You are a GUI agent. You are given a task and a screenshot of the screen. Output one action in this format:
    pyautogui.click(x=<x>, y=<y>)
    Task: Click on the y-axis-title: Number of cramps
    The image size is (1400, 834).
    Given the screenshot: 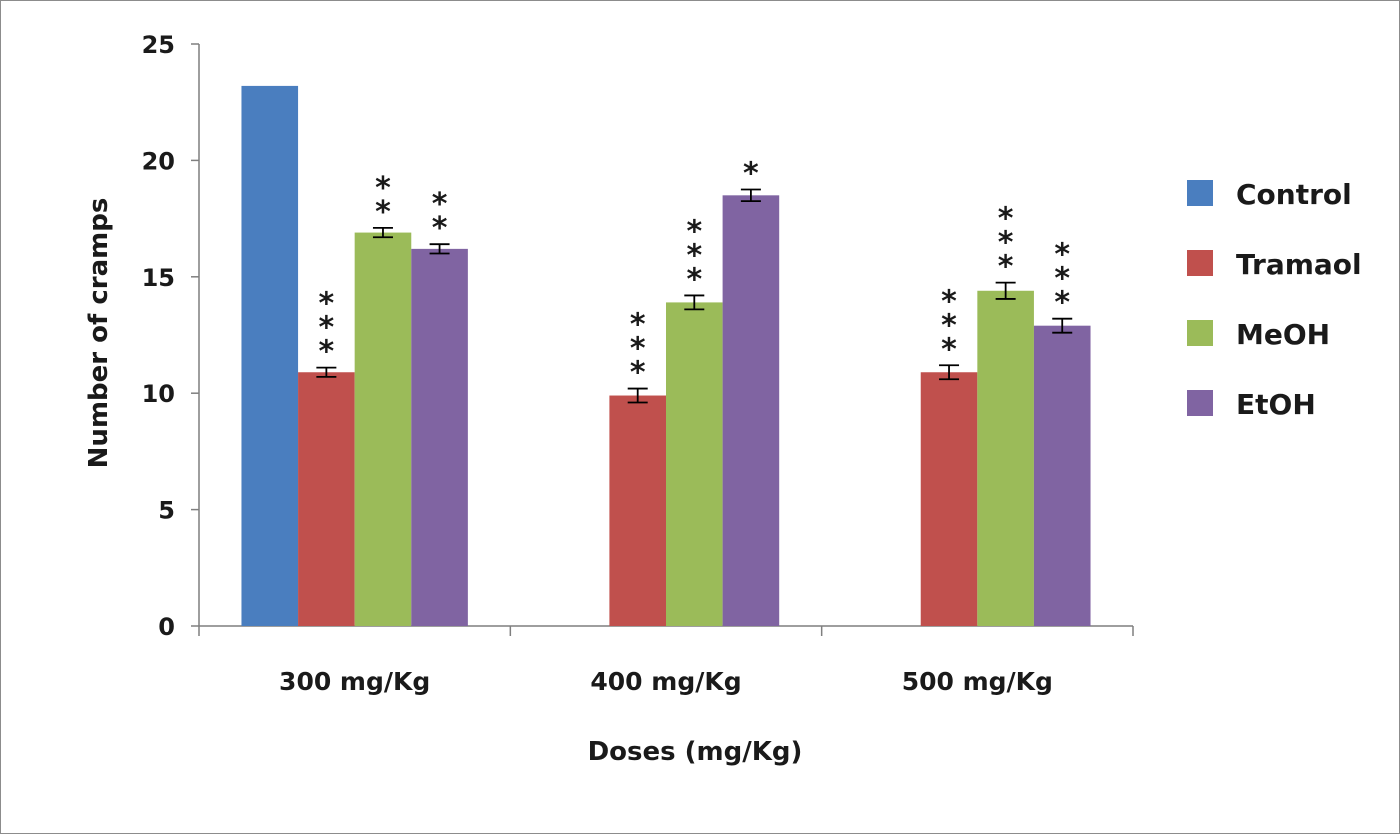 What is the action you would take?
    pyautogui.click(x=99, y=333)
    